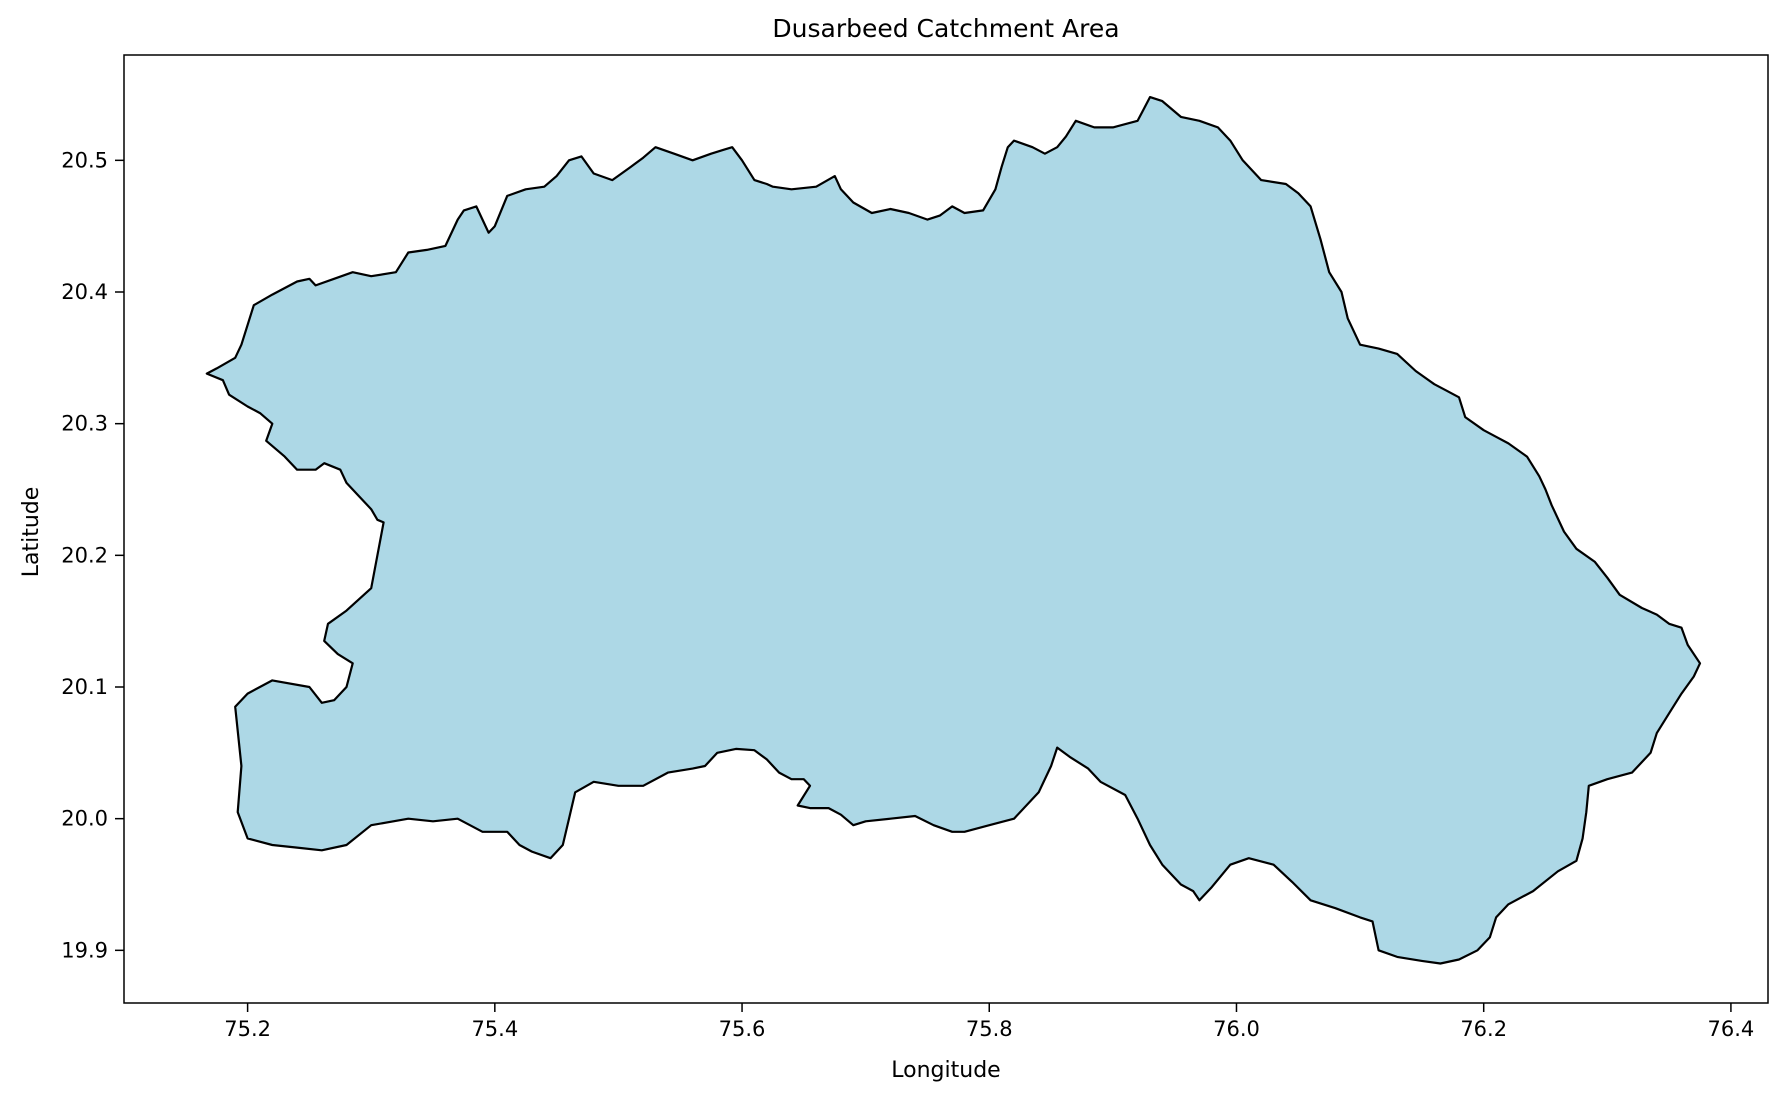 This screenshot has width=1780, height=1094. What do you see at coordinates (742, 1029) in the screenshot?
I see `x-tick-label: 75.6` at bounding box center [742, 1029].